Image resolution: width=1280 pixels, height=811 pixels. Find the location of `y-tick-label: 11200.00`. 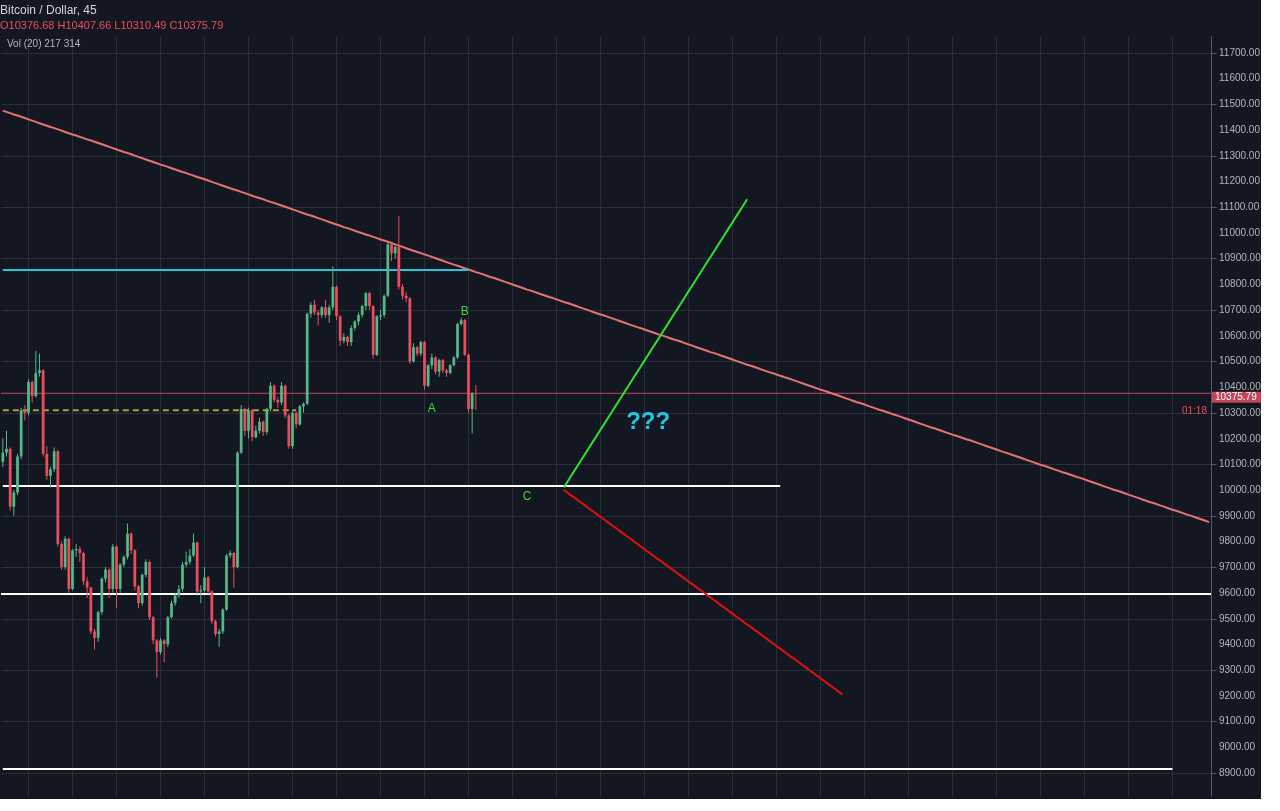

y-tick-label: 11200.00 is located at coordinates (1240, 181).